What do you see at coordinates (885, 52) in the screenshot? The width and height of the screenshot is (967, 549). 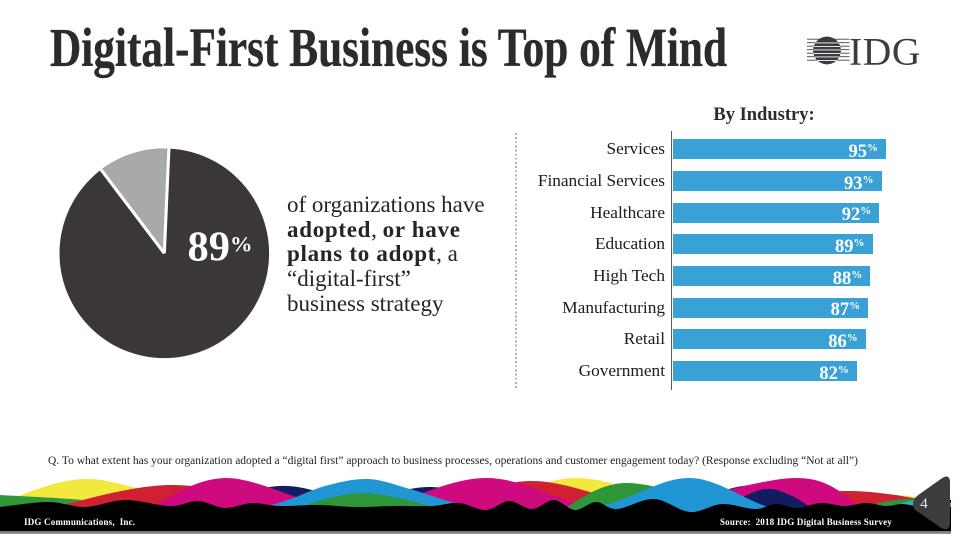 I see `svg-text: IDG` at bounding box center [885, 52].